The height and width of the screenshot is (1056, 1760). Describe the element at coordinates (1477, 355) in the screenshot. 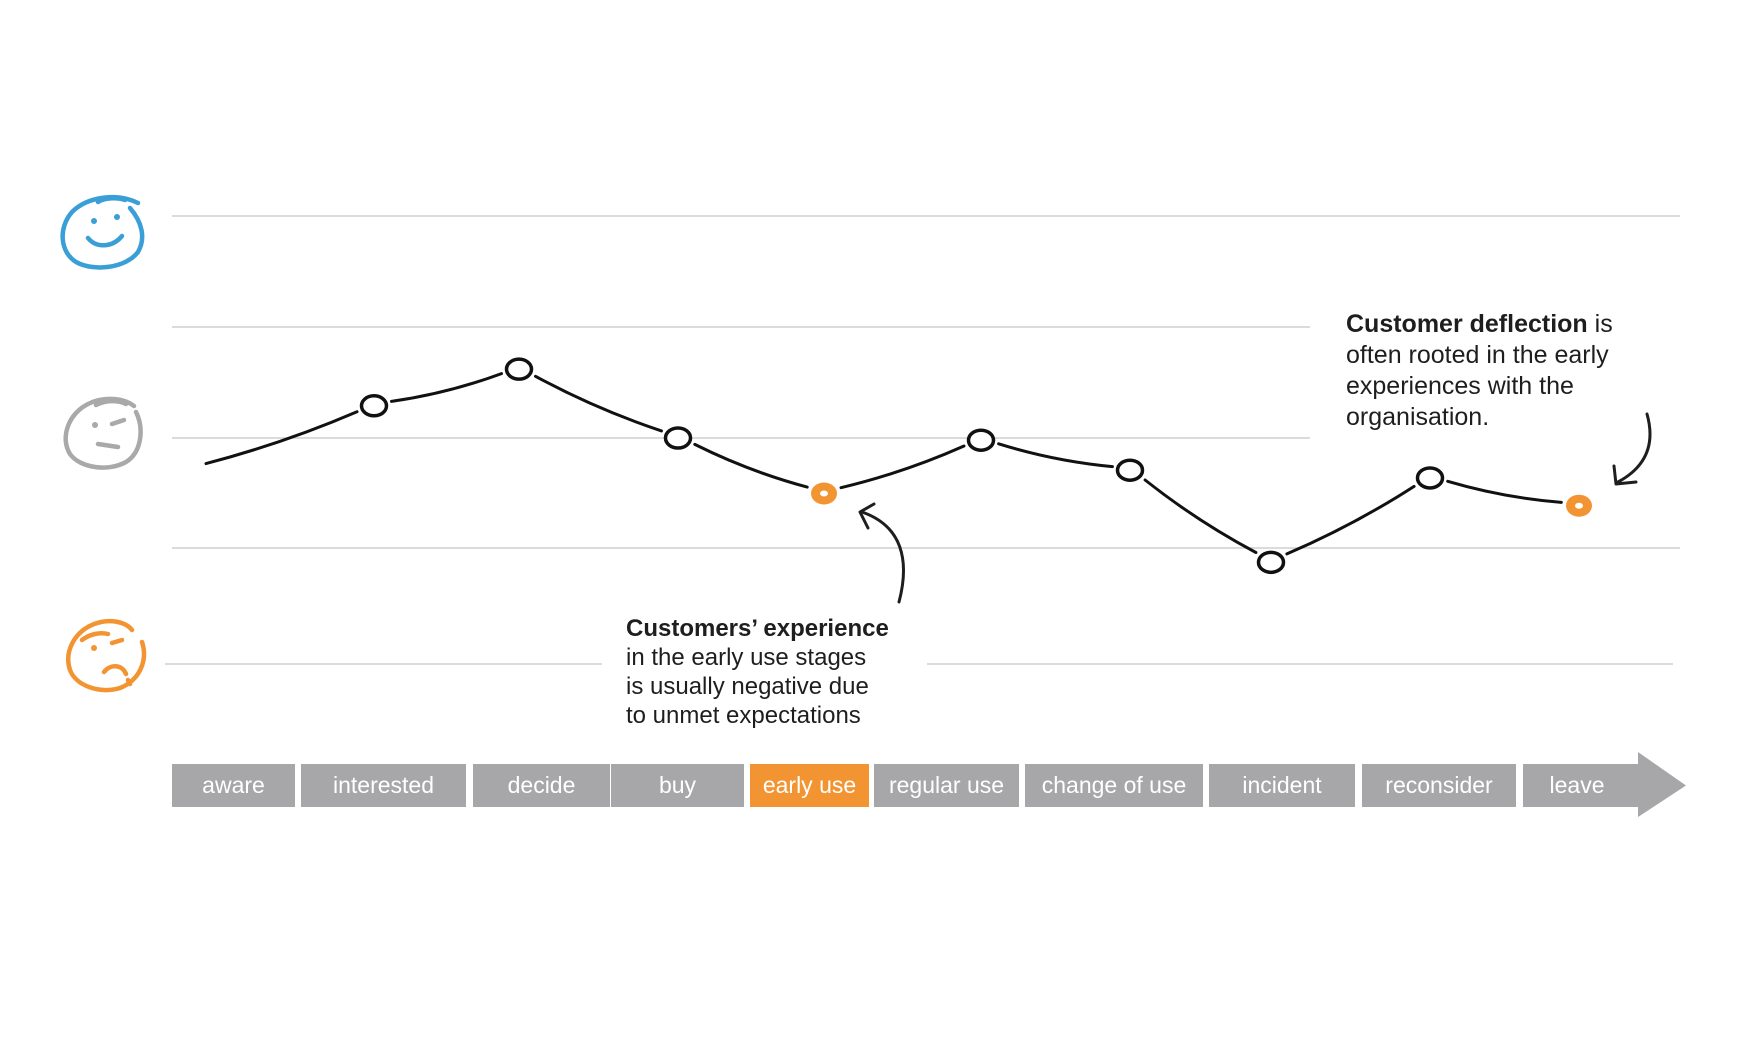

I see `deflection-annotation-line: often rooted in the early` at that location.